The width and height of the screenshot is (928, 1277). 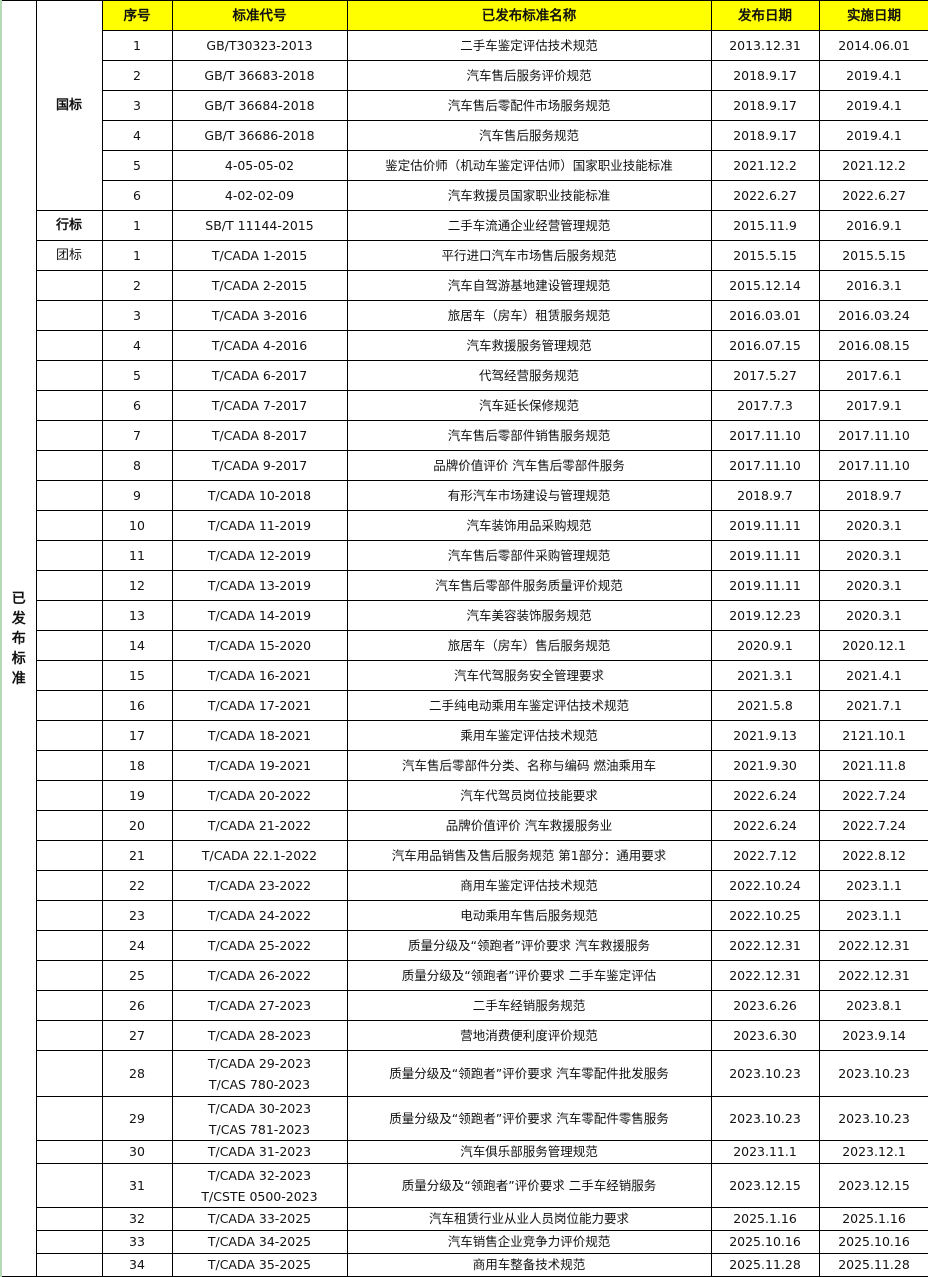 What do you see at coordinates (259, 435) in the screenshot?
I see `standard-code: T/CADA 8-2017` at bounding box center [259, 435].